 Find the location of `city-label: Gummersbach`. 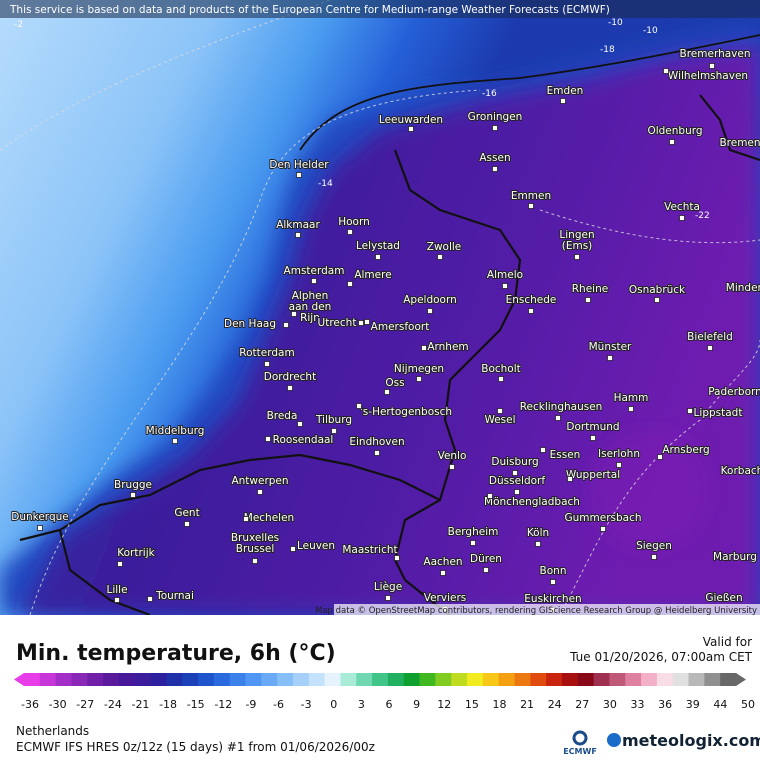

city-label: Gummersbach is located at coordinates (602, 518).